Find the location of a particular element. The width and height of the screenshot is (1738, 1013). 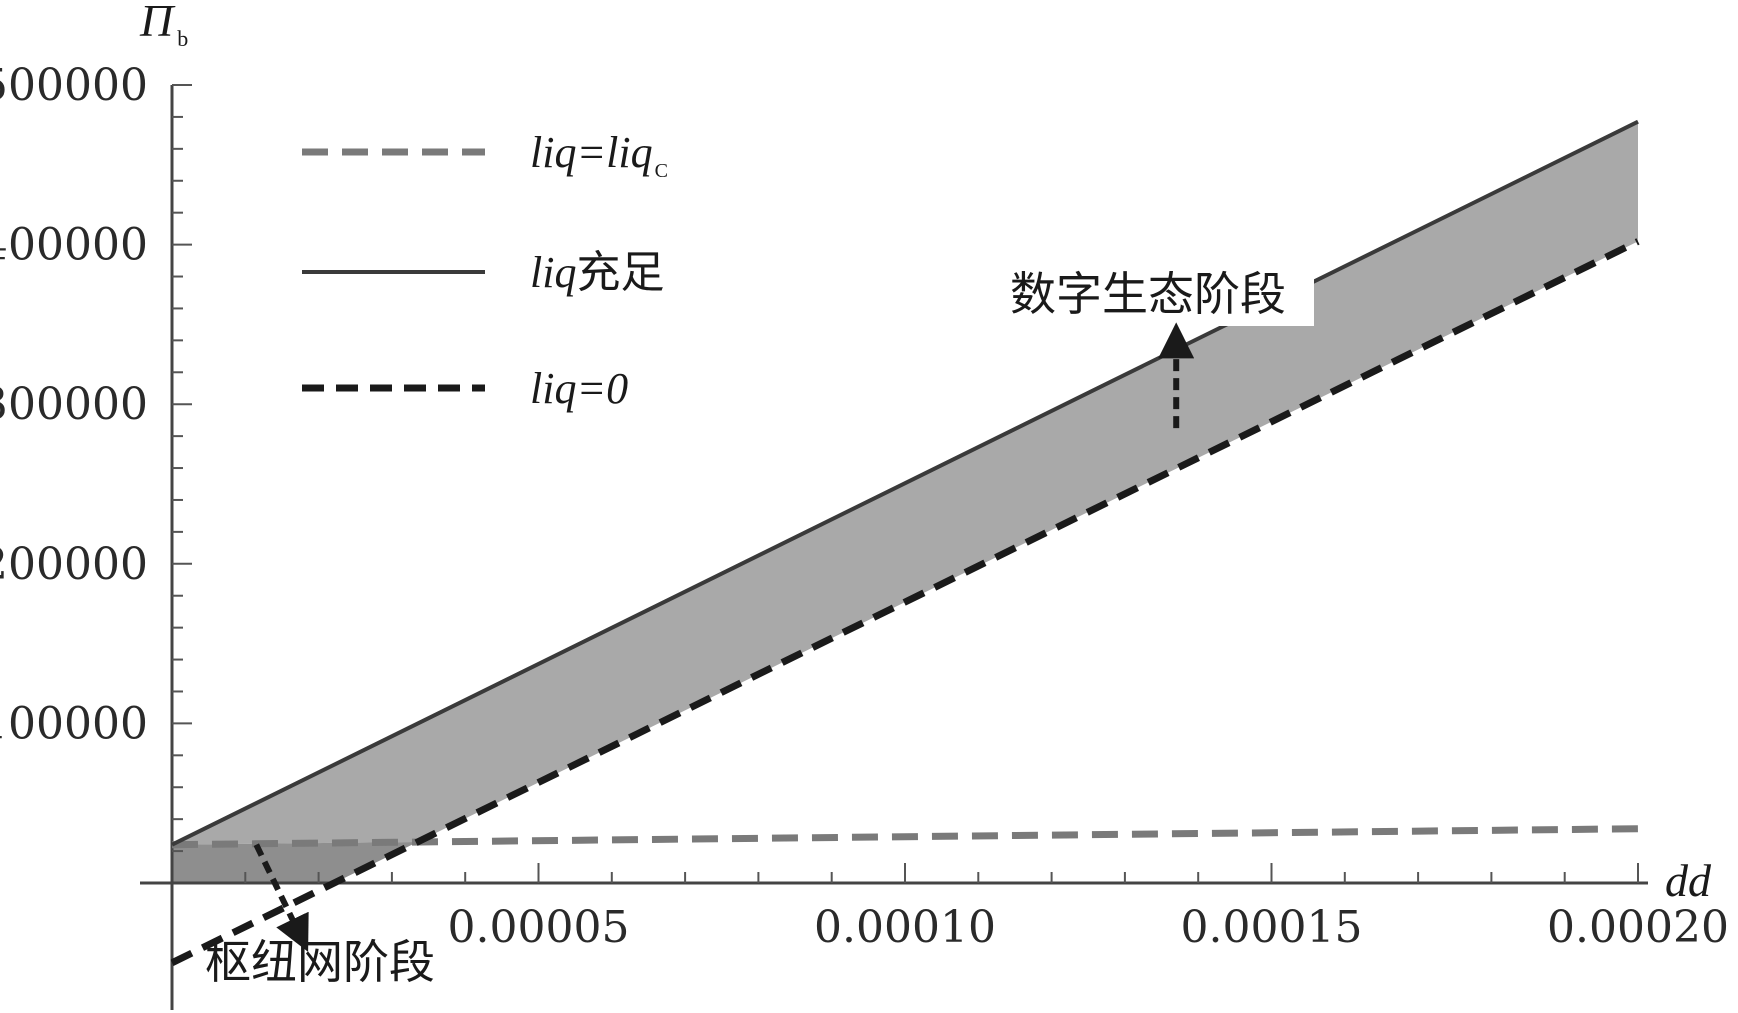

annotation-hub-network: 枢纽网阶段 is located at coordinates (320, 962).